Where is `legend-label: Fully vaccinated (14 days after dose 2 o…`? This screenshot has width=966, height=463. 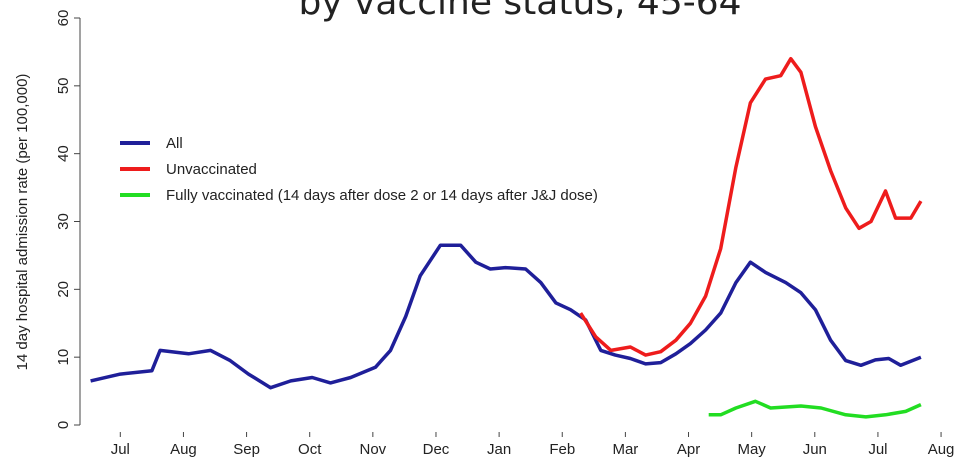 legend-label: Fully vaccinated (14 days after dose 2 o… is located at coordinates (382, 195).